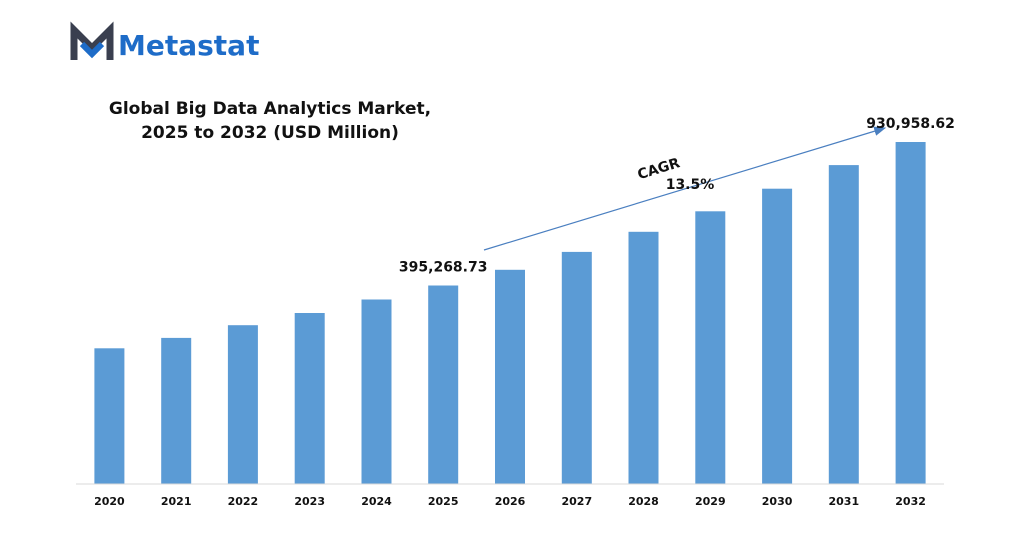 The width and height of the screenshot is (1024, 536). I want to click on bar-2032, so click(910, 313).